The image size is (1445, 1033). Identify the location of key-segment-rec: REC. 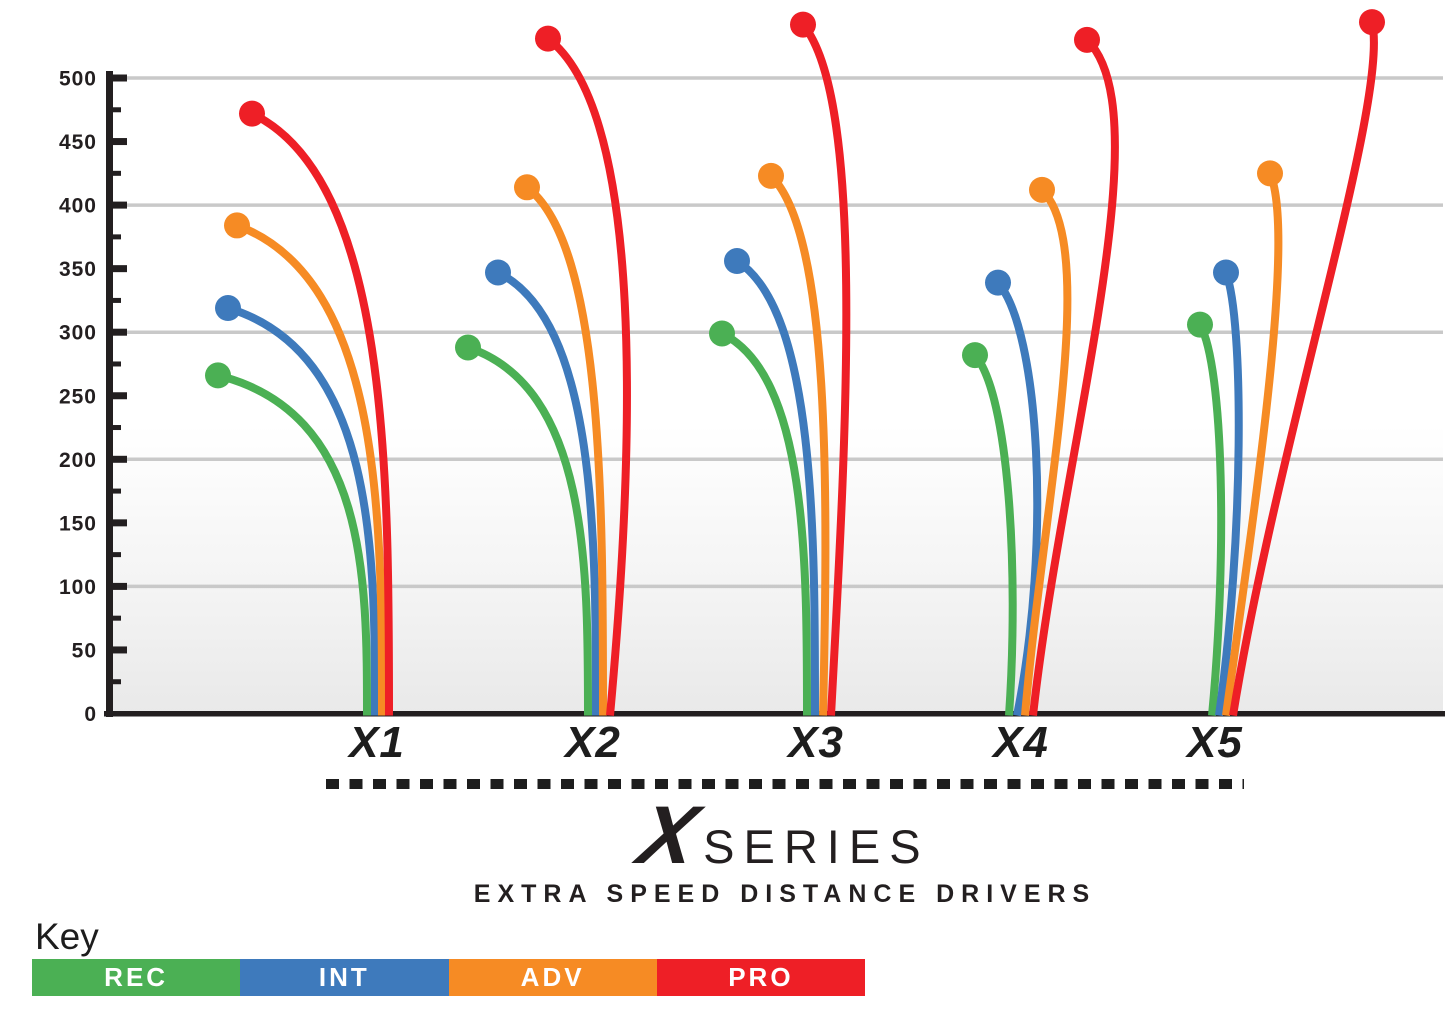
(136, 977).